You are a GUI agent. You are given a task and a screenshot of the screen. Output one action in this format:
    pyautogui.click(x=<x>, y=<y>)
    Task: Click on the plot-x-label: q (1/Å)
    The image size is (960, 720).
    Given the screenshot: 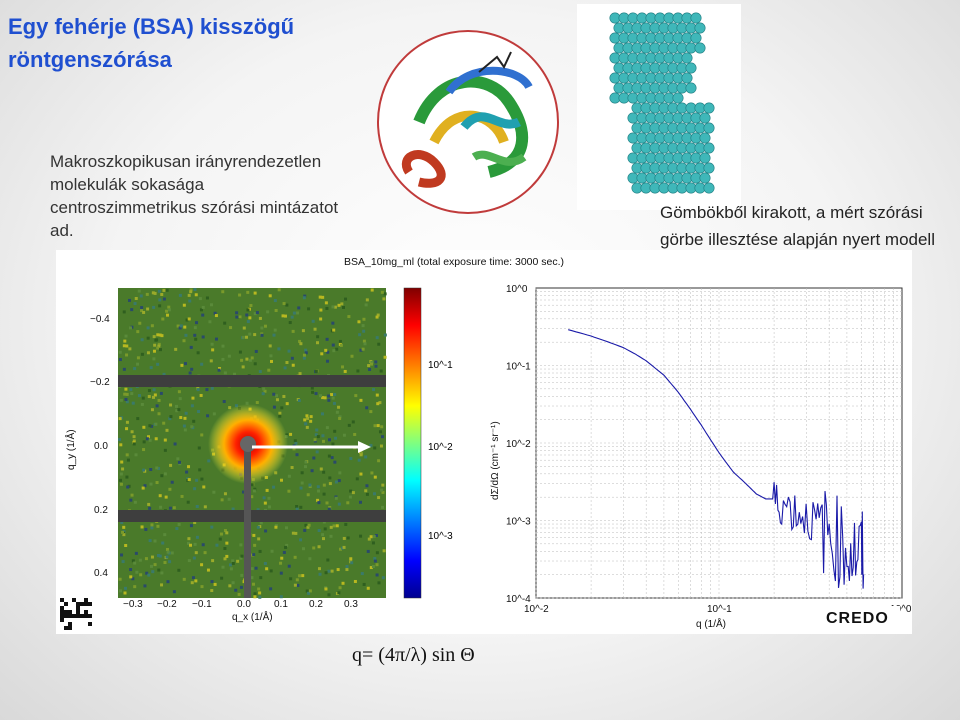 What is the action you would take?
    pyautogui.click(x=711, y=623)
    